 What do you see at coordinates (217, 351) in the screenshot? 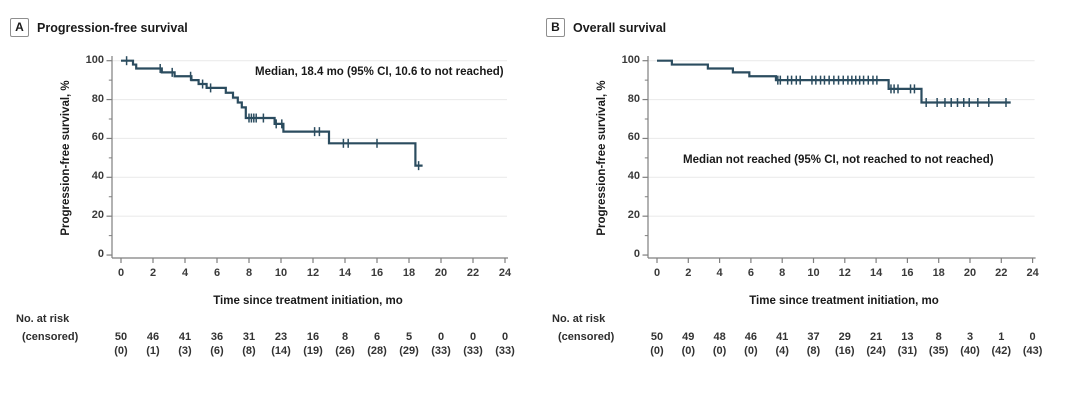
I see `censored-value: (6)` at bounding box center [217, 351].